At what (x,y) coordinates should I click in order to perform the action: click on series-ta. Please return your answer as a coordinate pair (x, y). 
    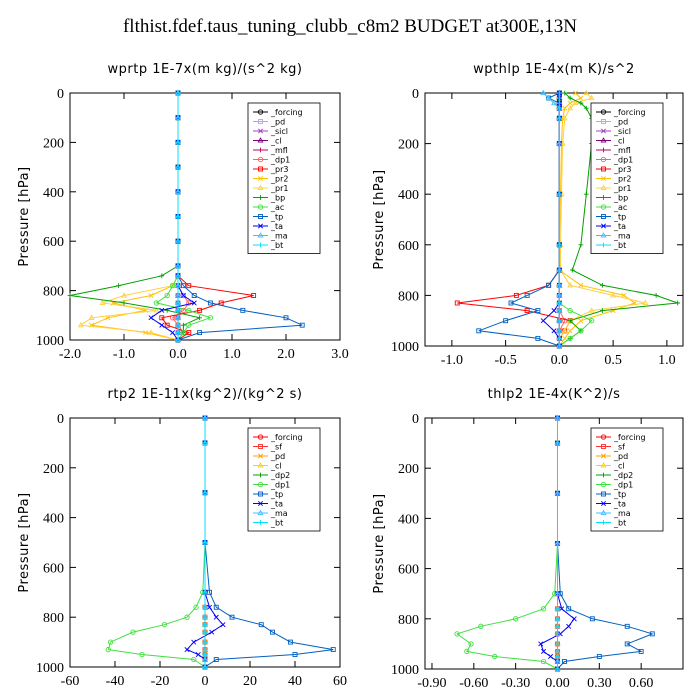
    Looking at the image, I should click on (172, 216).